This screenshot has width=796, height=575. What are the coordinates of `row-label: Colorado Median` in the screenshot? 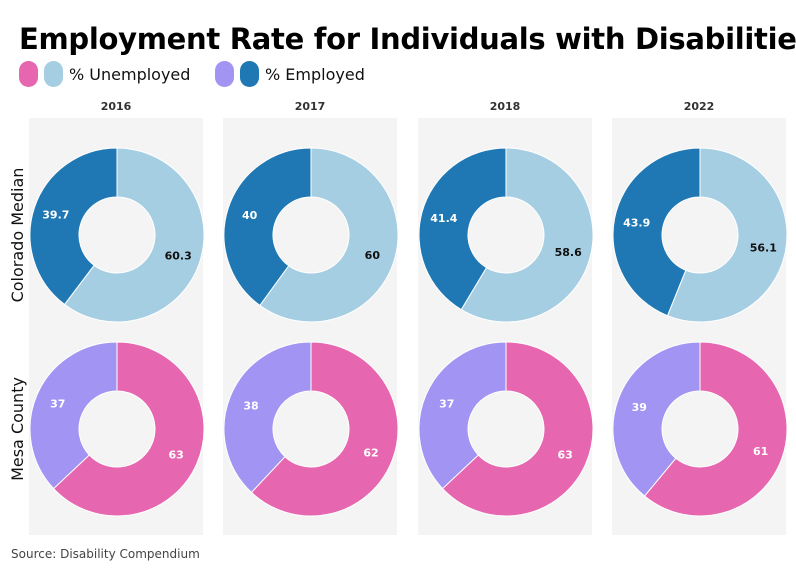 It's located at (17, 235).